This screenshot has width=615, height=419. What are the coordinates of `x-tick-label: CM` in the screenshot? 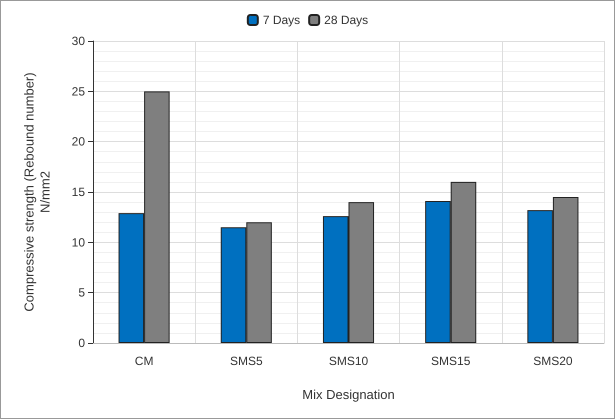 It's located at (144, 361).